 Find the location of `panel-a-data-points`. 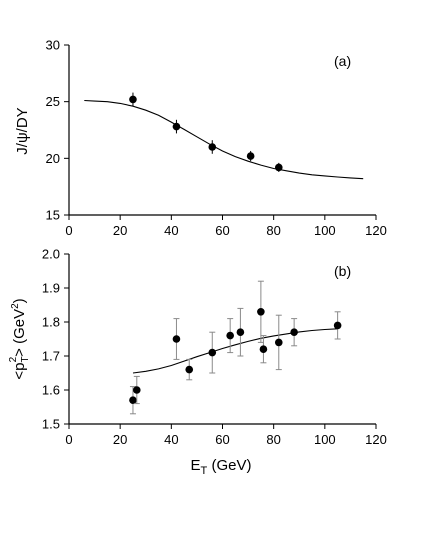

panel-a-data-points is located at coordinates (206, 132).